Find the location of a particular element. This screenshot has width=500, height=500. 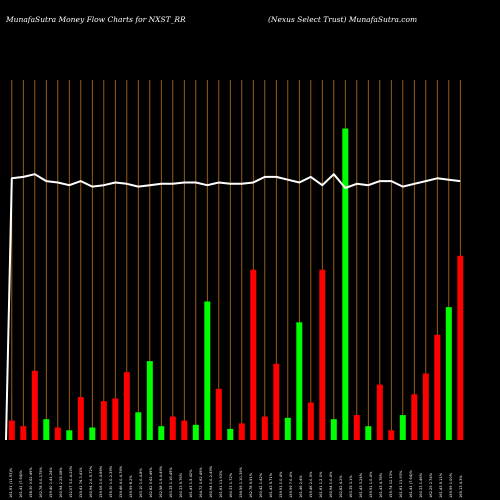

x-tick-label: 162.78 5.51% is located at coordinates (251, 485).